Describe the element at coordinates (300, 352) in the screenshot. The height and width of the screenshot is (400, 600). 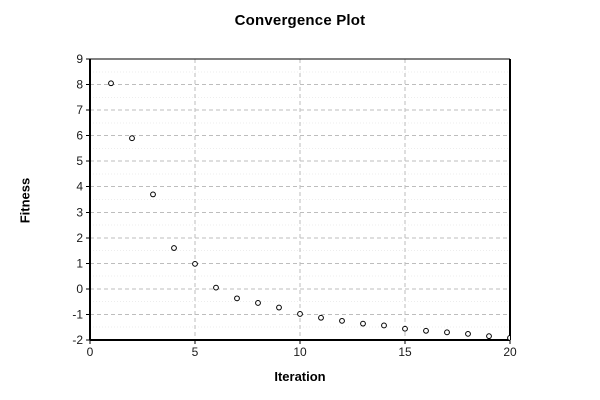
I see `x-tick-label: 10` at that location.